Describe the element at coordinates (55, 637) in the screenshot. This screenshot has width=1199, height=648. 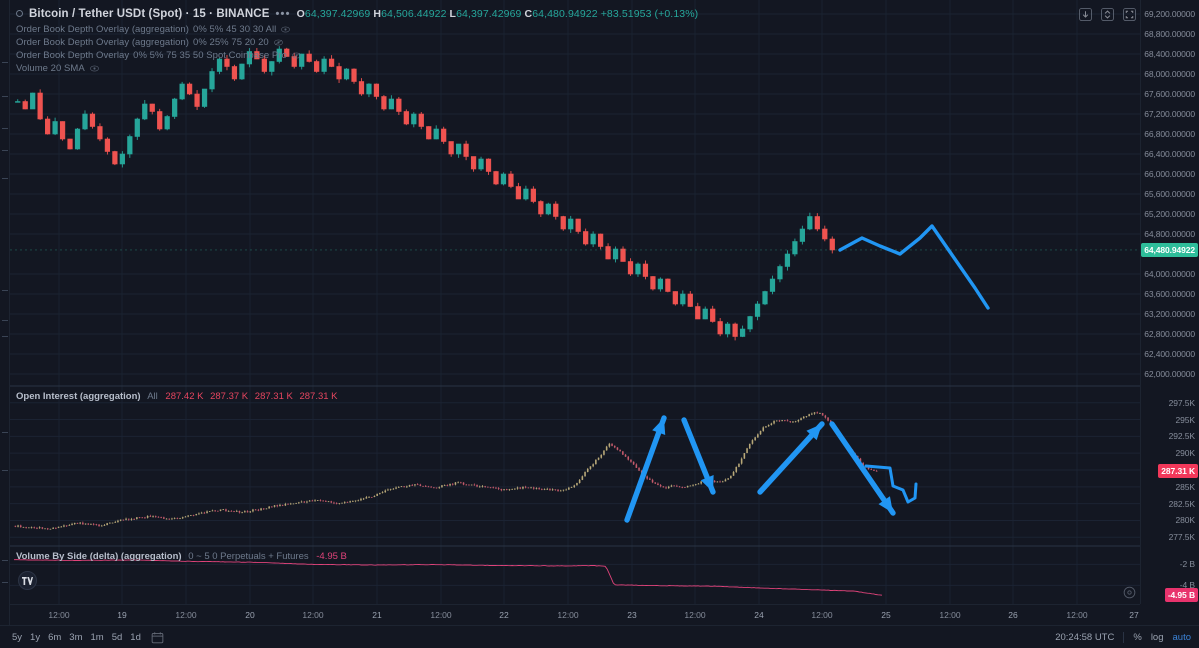
I see `range-6m: 6m` at that location.